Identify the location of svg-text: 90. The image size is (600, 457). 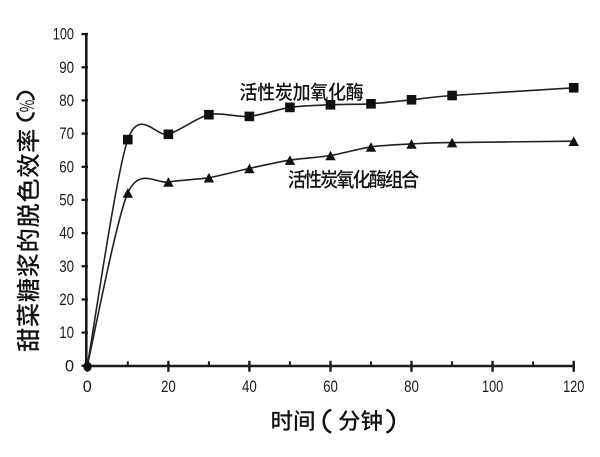
(66, 68).